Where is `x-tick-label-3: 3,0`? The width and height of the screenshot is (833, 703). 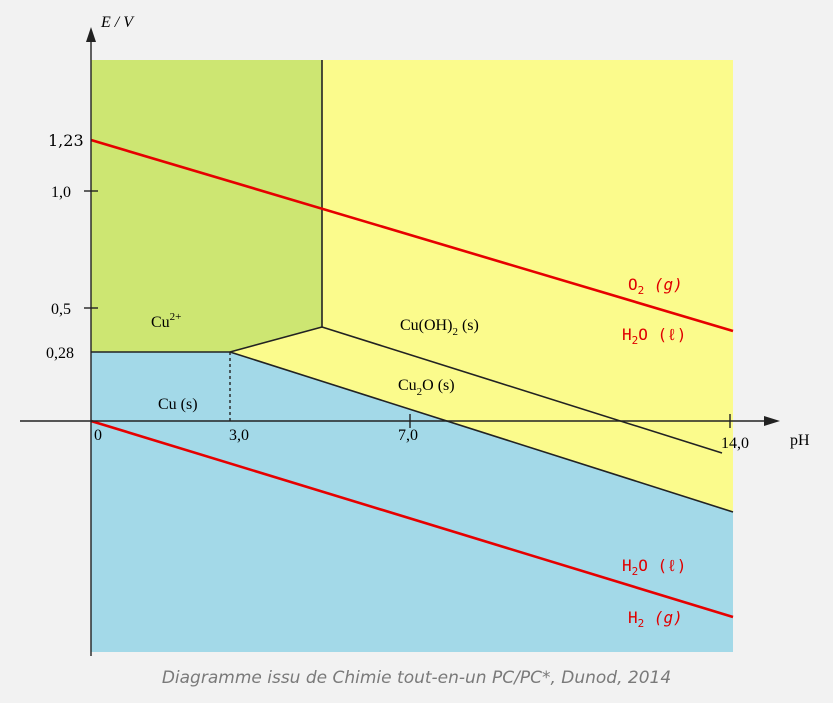 x-tick-label-3: 3,0 is located at coordinates (239, 435).